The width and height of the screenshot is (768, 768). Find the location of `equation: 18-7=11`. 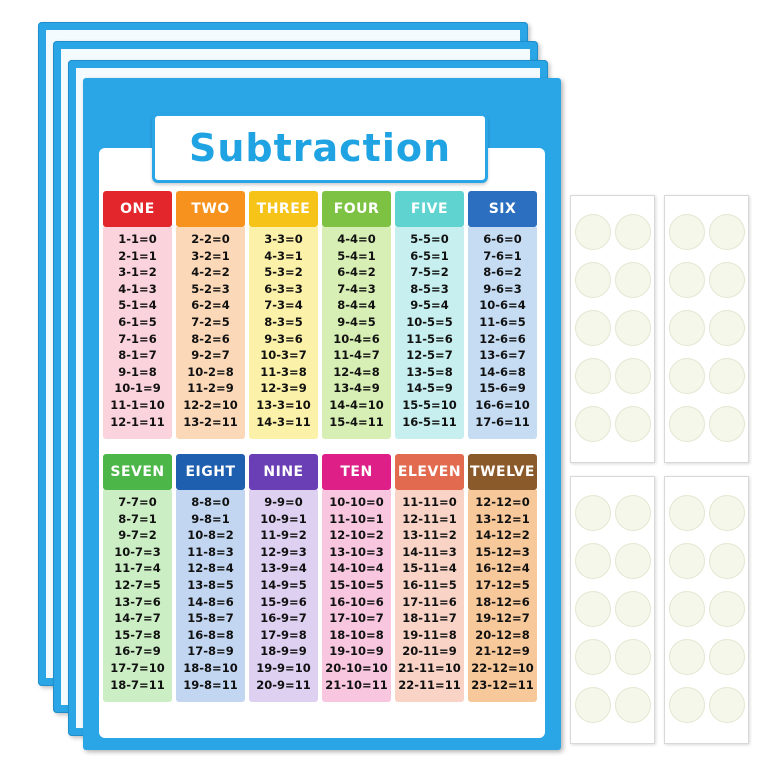

equation: 18-7=11 is located at coordinates (137, 684).